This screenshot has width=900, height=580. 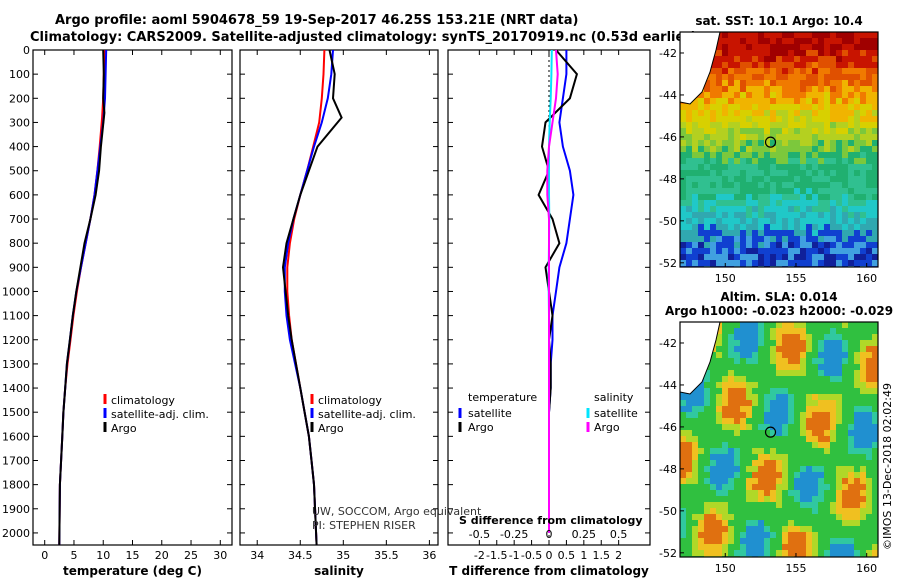 I want to click on x-axis-label: salinity, so click(x=339, y=571).